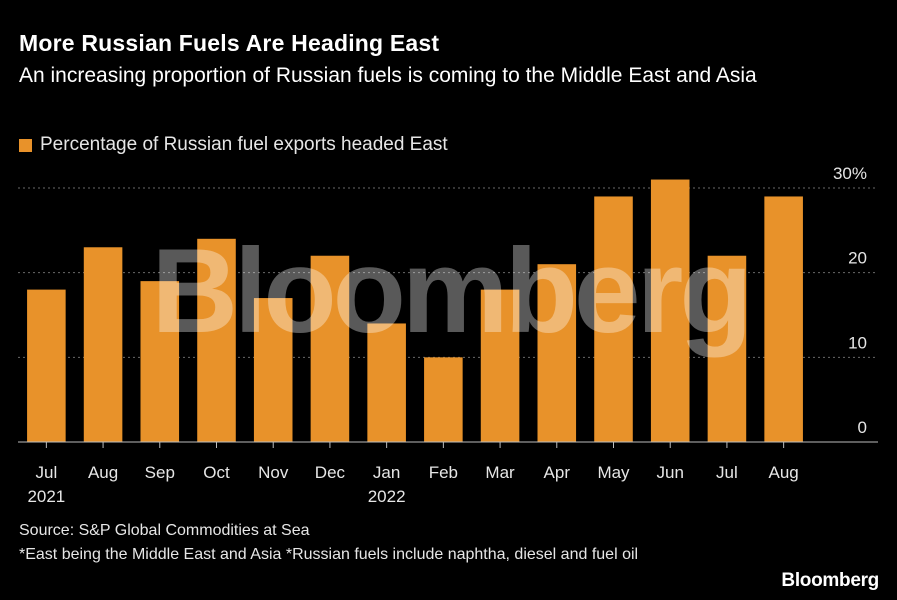 The image size is (897, 600). What do you see at coordinates (330, 472) in the screenshot?
I see `x-tick-label: Dec` at bounding box center [330, 472].